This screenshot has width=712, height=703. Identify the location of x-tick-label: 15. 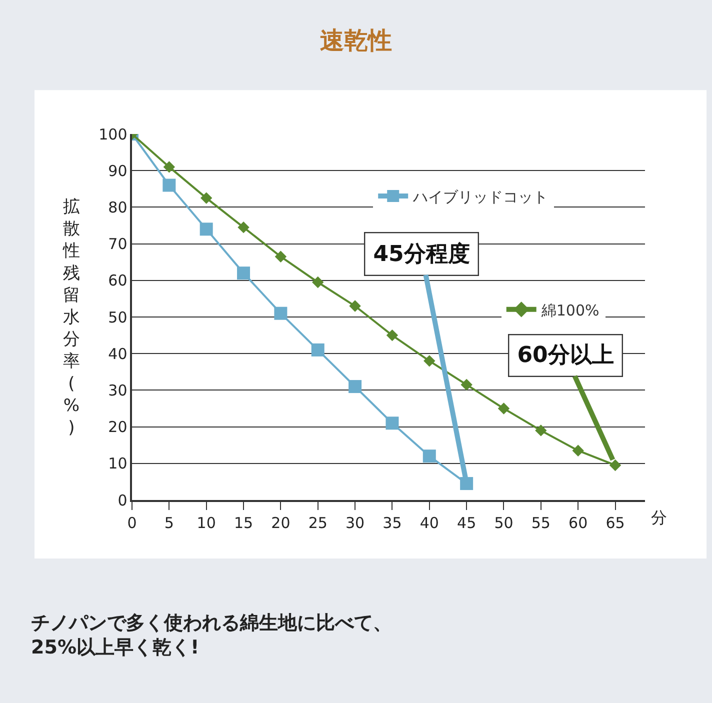
(244, 523).